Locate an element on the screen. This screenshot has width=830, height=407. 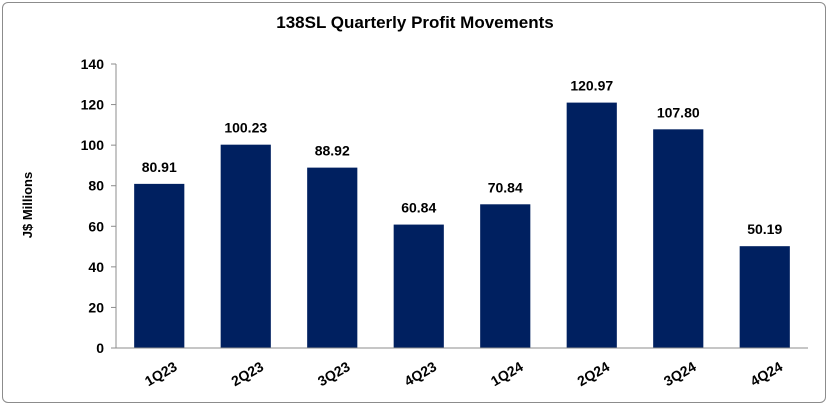
bar-1q24 is located at coordinates (505, 276).